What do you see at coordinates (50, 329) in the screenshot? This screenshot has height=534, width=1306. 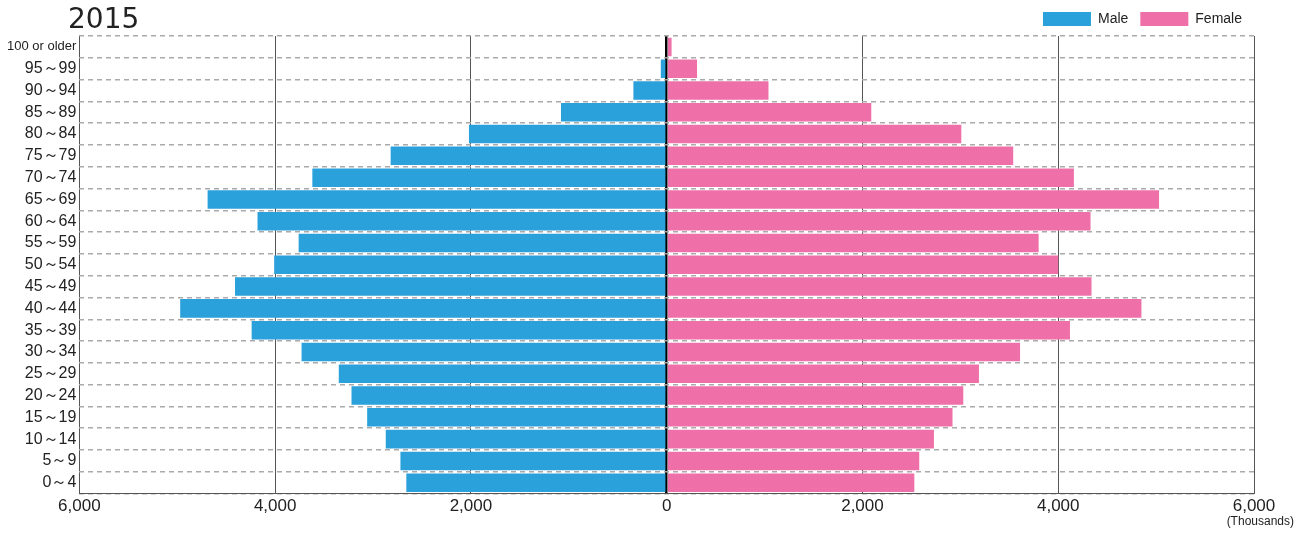 I see `y-tick-label: 35～39` at bounding box center [50, 329].